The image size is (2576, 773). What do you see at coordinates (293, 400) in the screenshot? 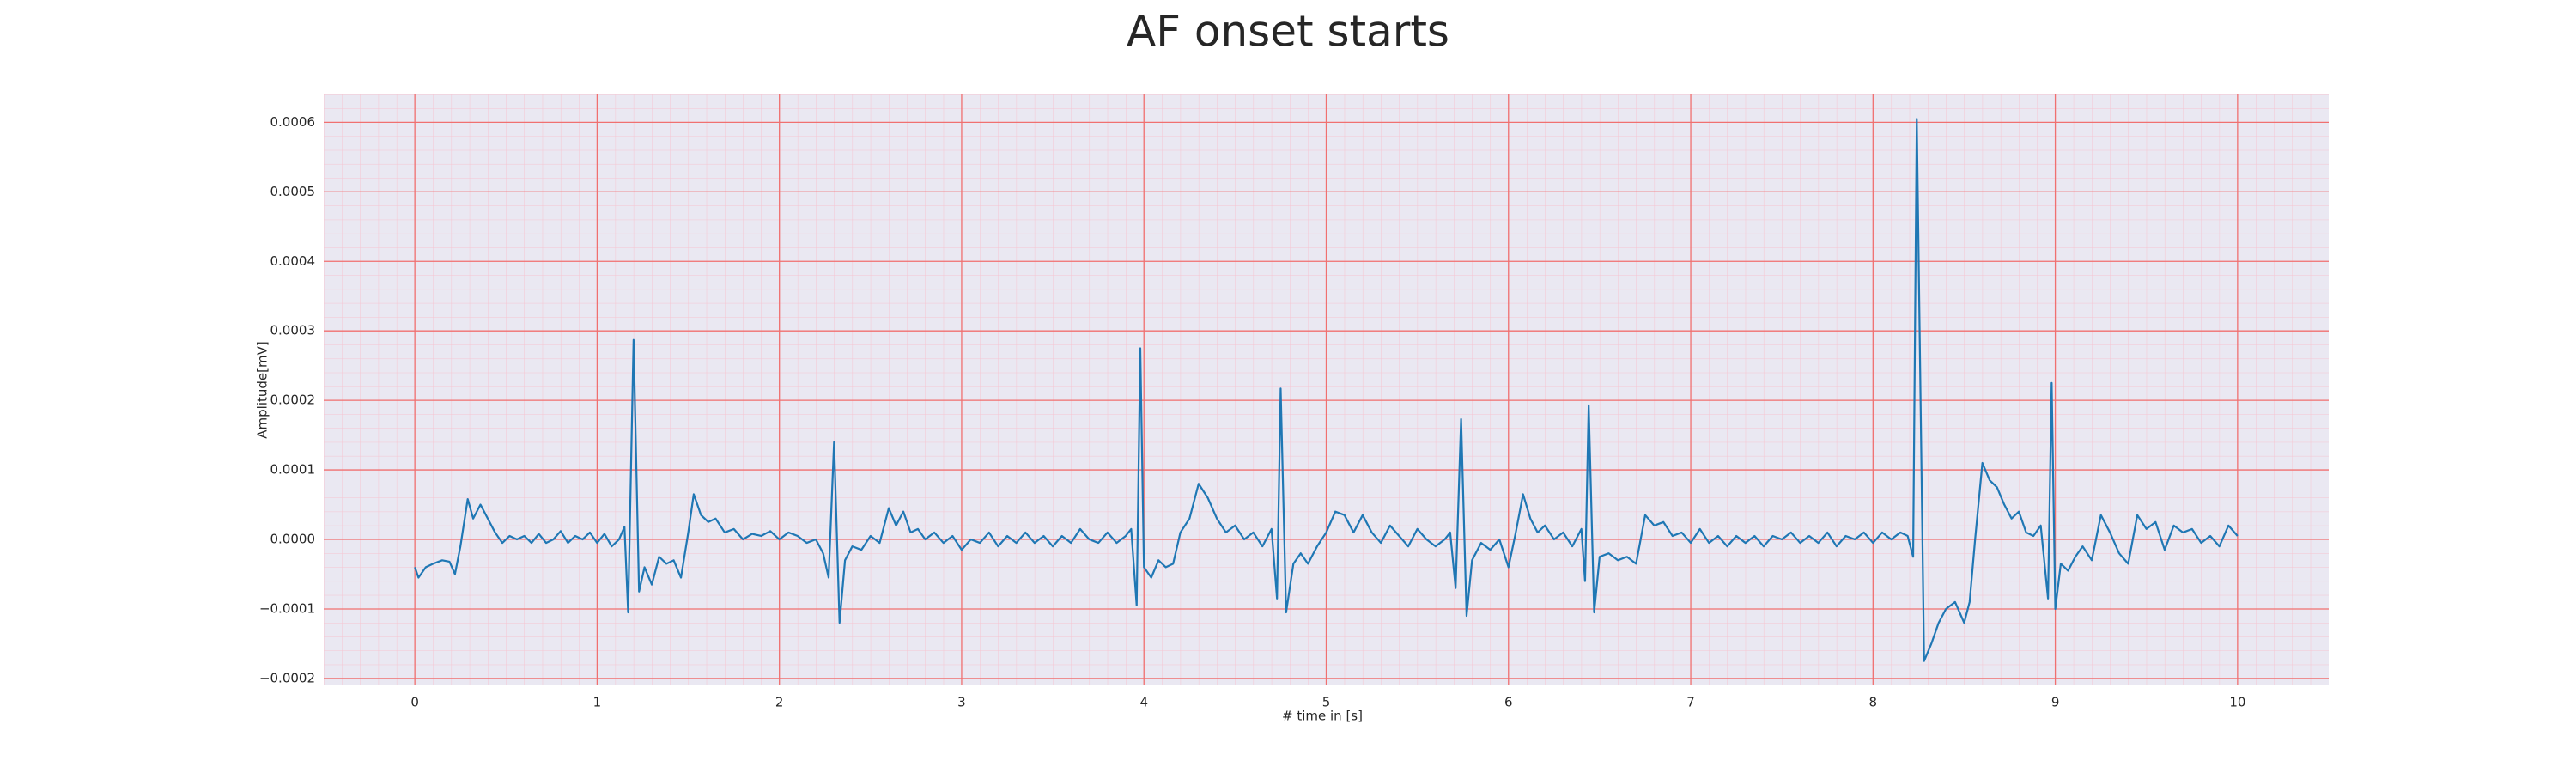
I see `y-tick-label: 0.0002` at bounding box center [293, 400].